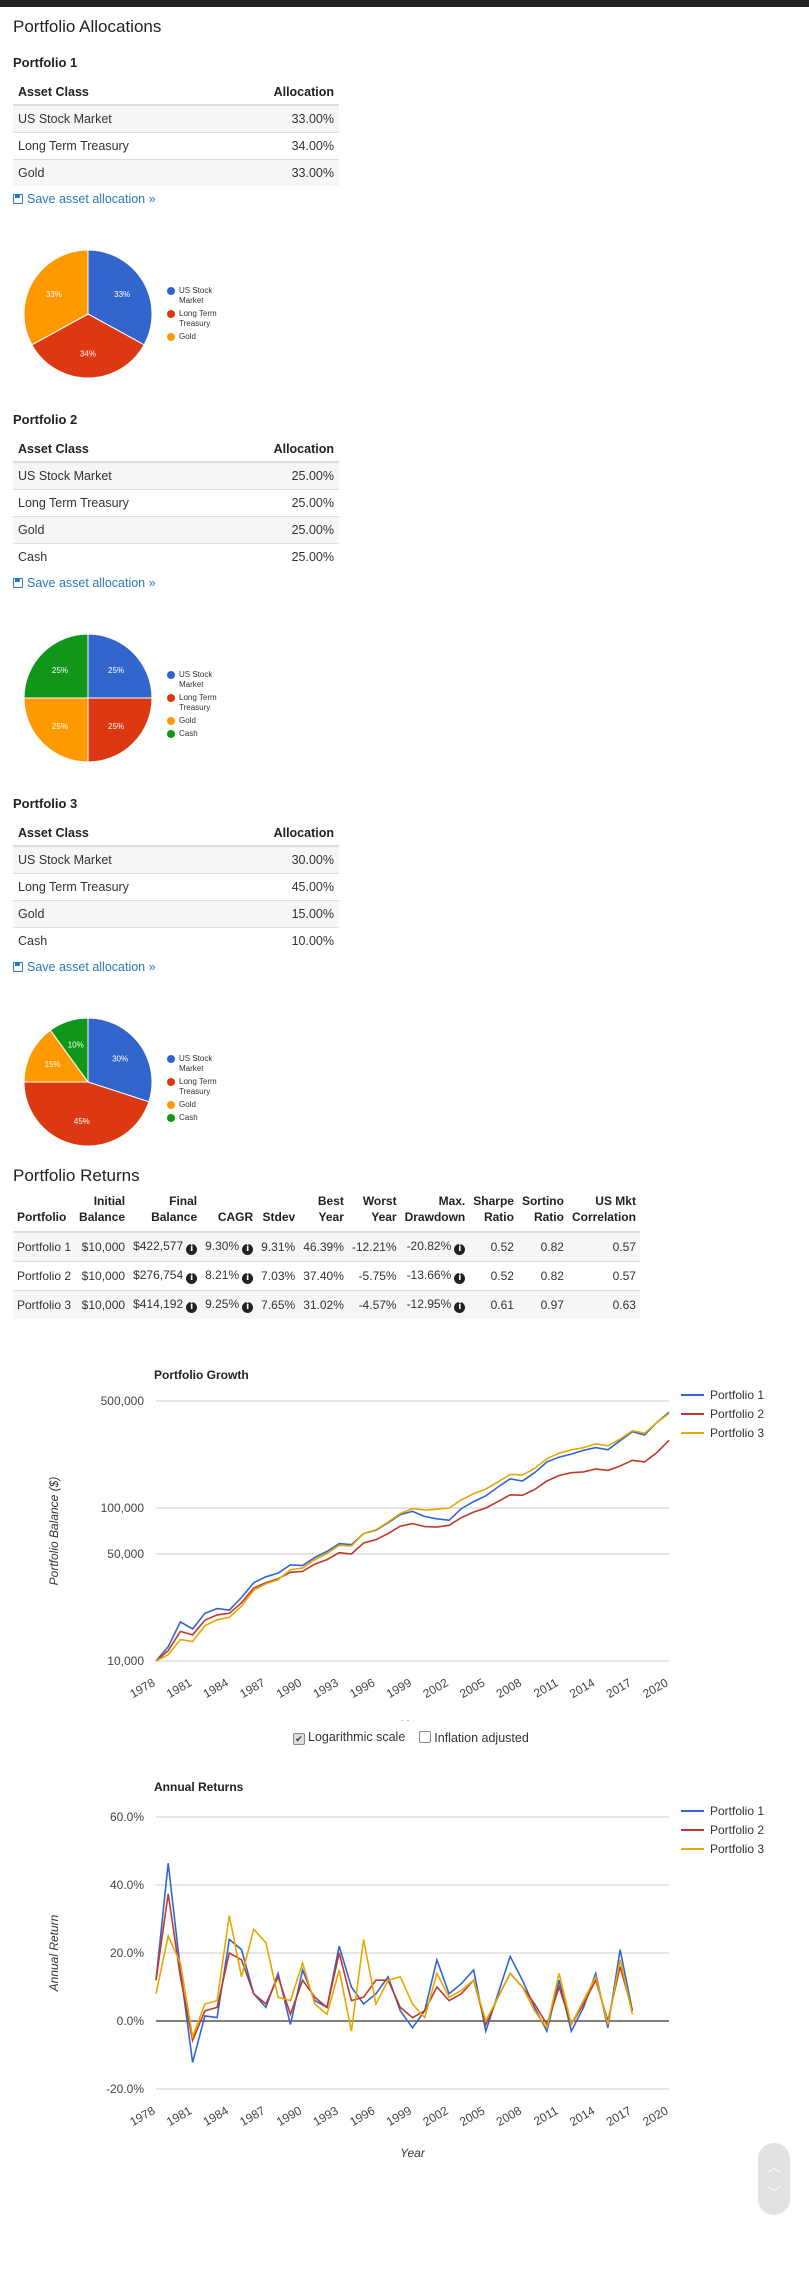  I want to click on x-tick-label: 2011, so click(546, 1687).